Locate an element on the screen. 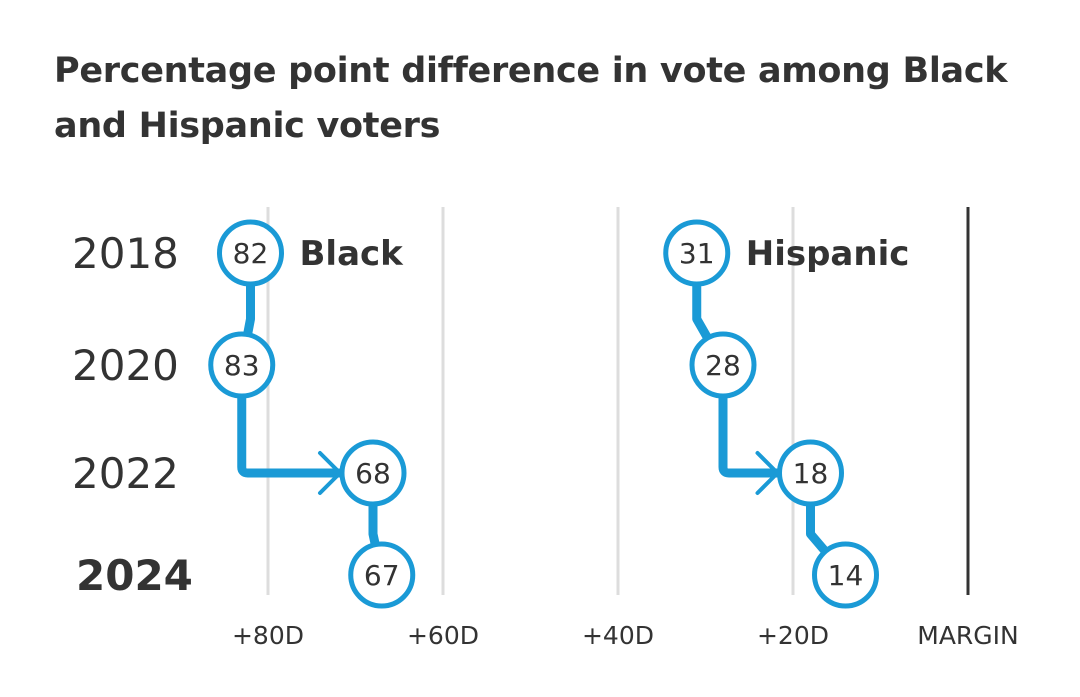 Image resolution: width=1080 pixels, height=697 pixels. year-label: 2022 is located at coordinates (125, 473).